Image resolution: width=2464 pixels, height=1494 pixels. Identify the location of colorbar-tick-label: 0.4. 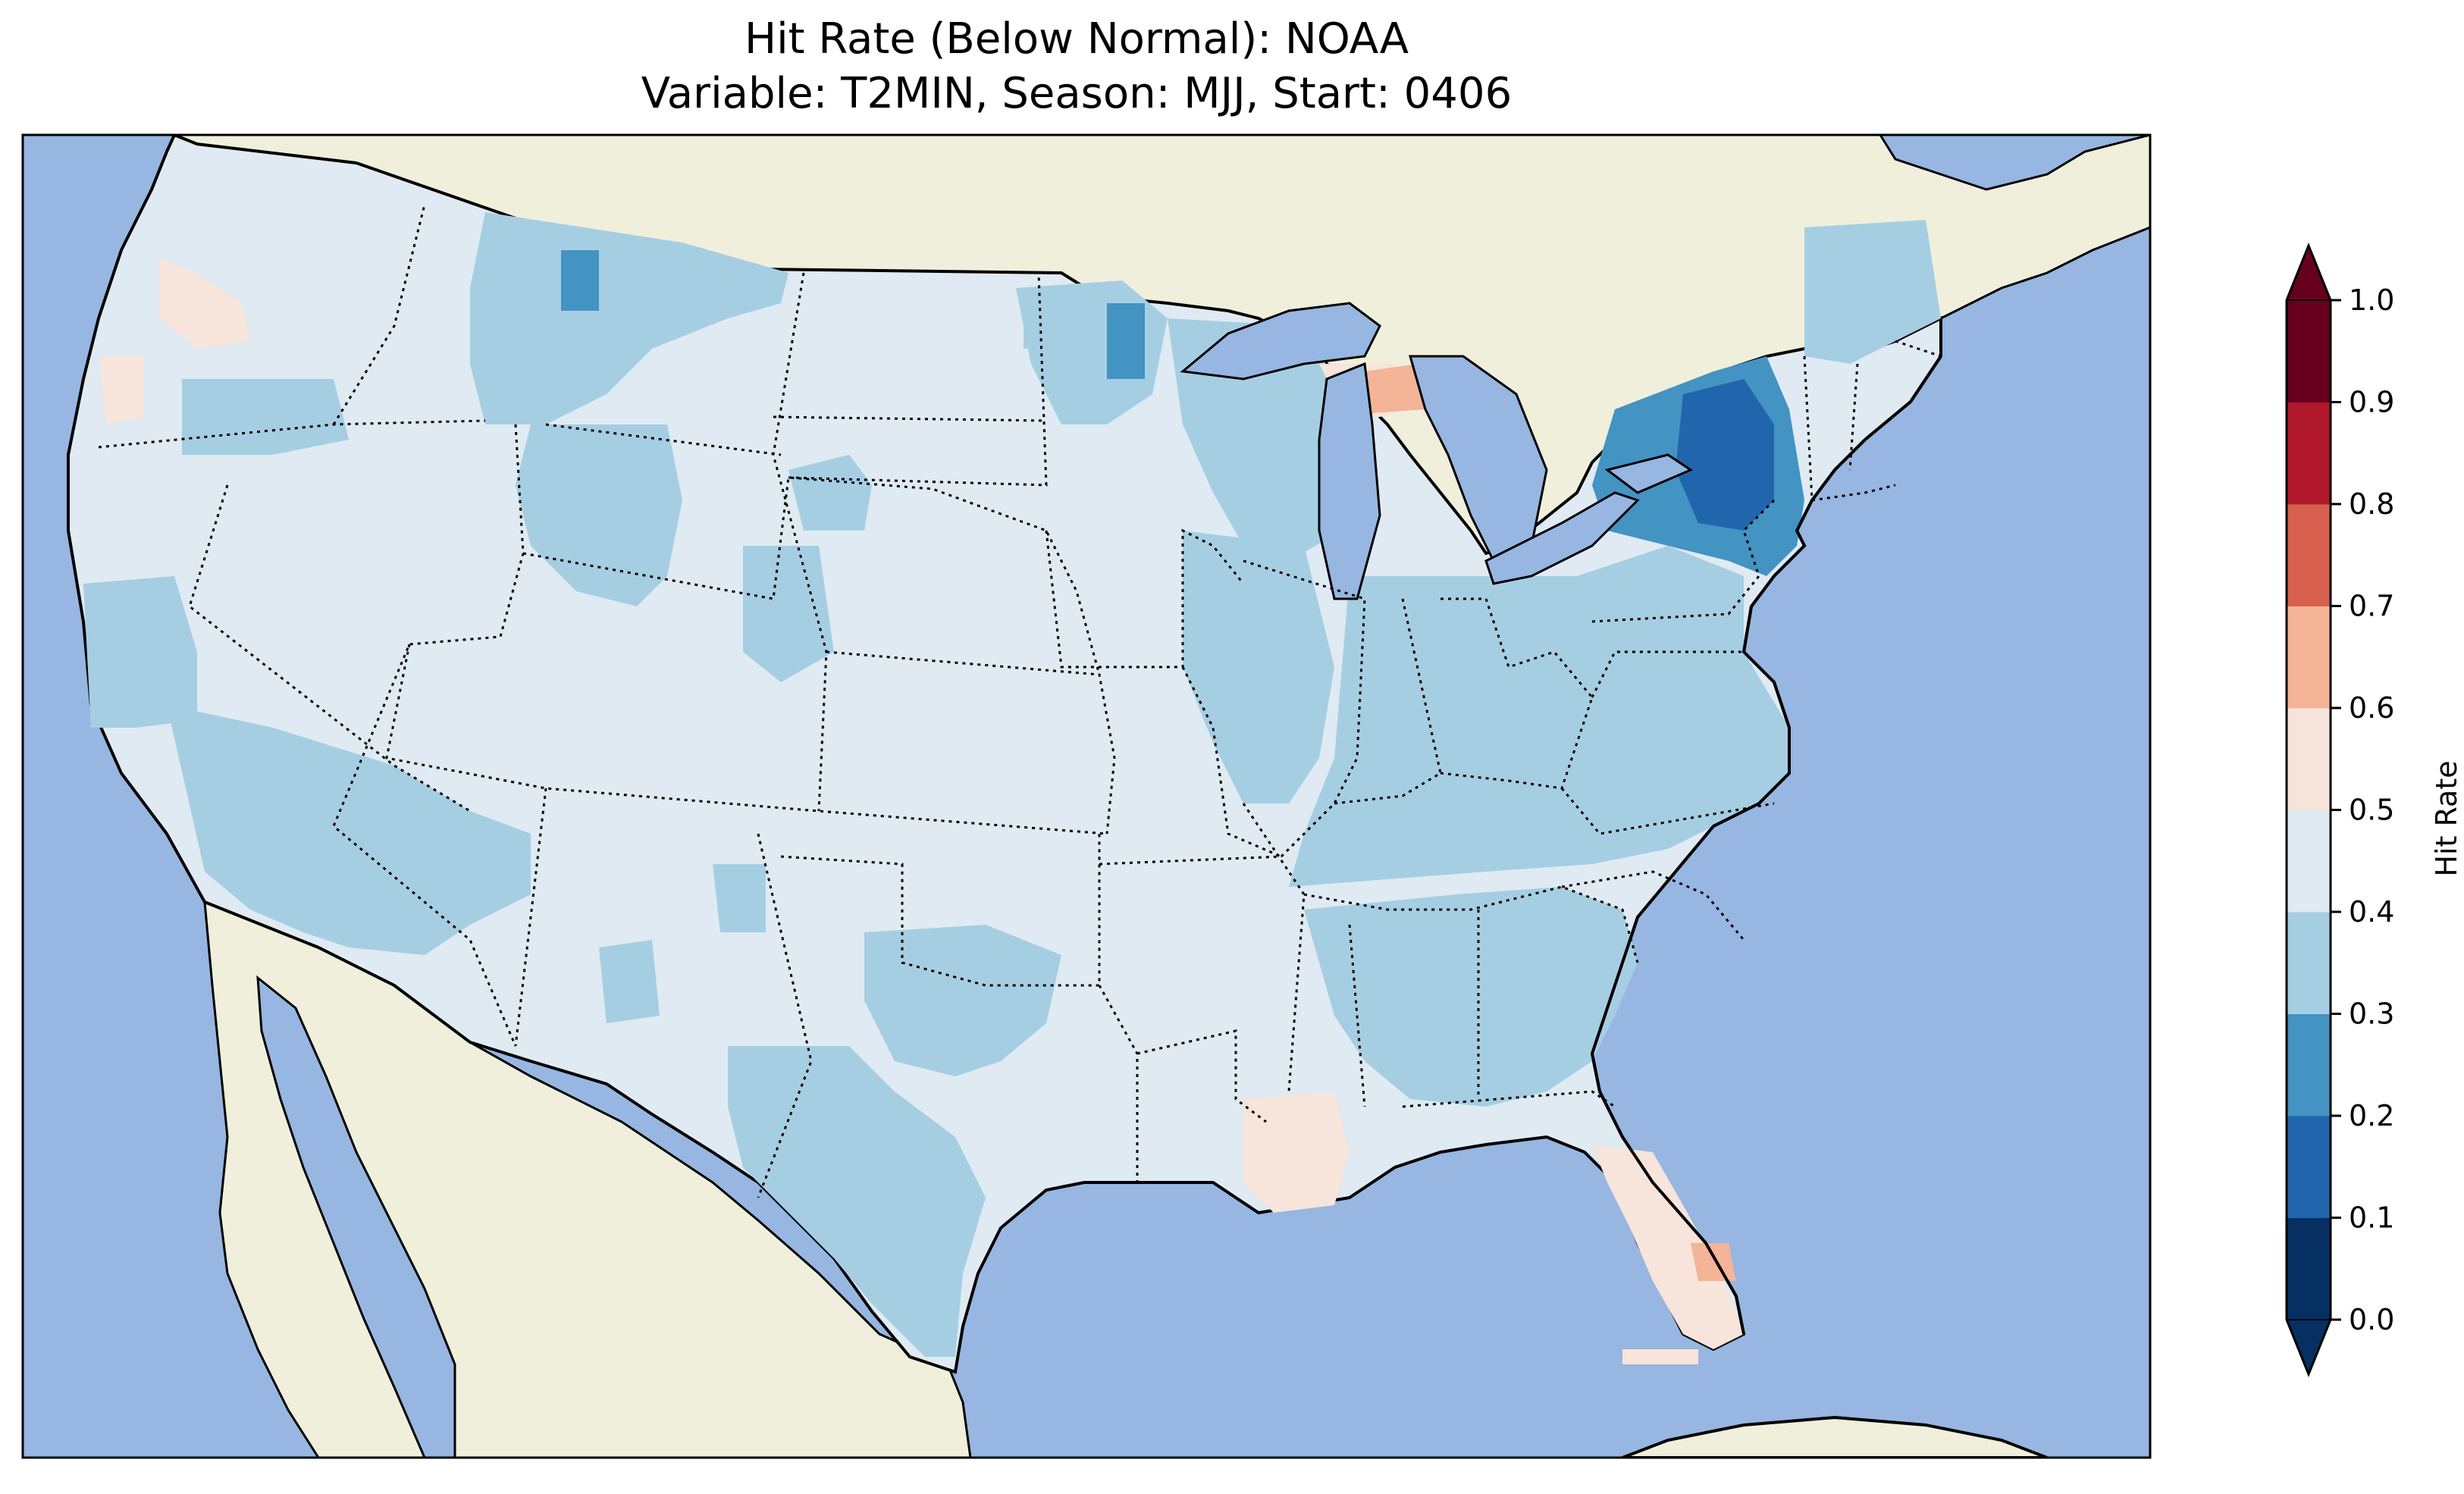
(2371, 912).